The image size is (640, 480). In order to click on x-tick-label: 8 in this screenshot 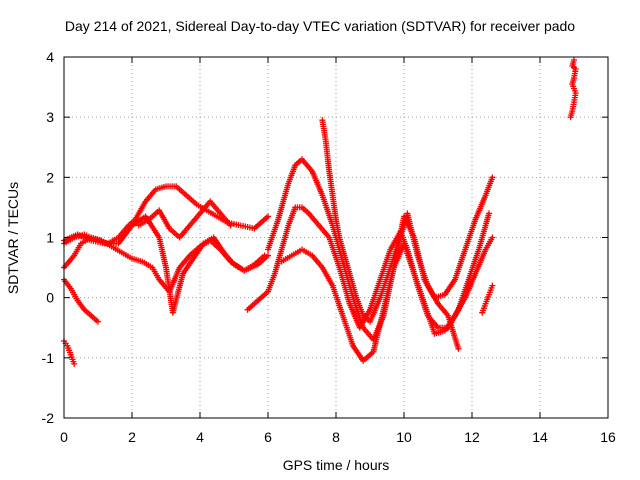, I will do `click(336, 437)`.